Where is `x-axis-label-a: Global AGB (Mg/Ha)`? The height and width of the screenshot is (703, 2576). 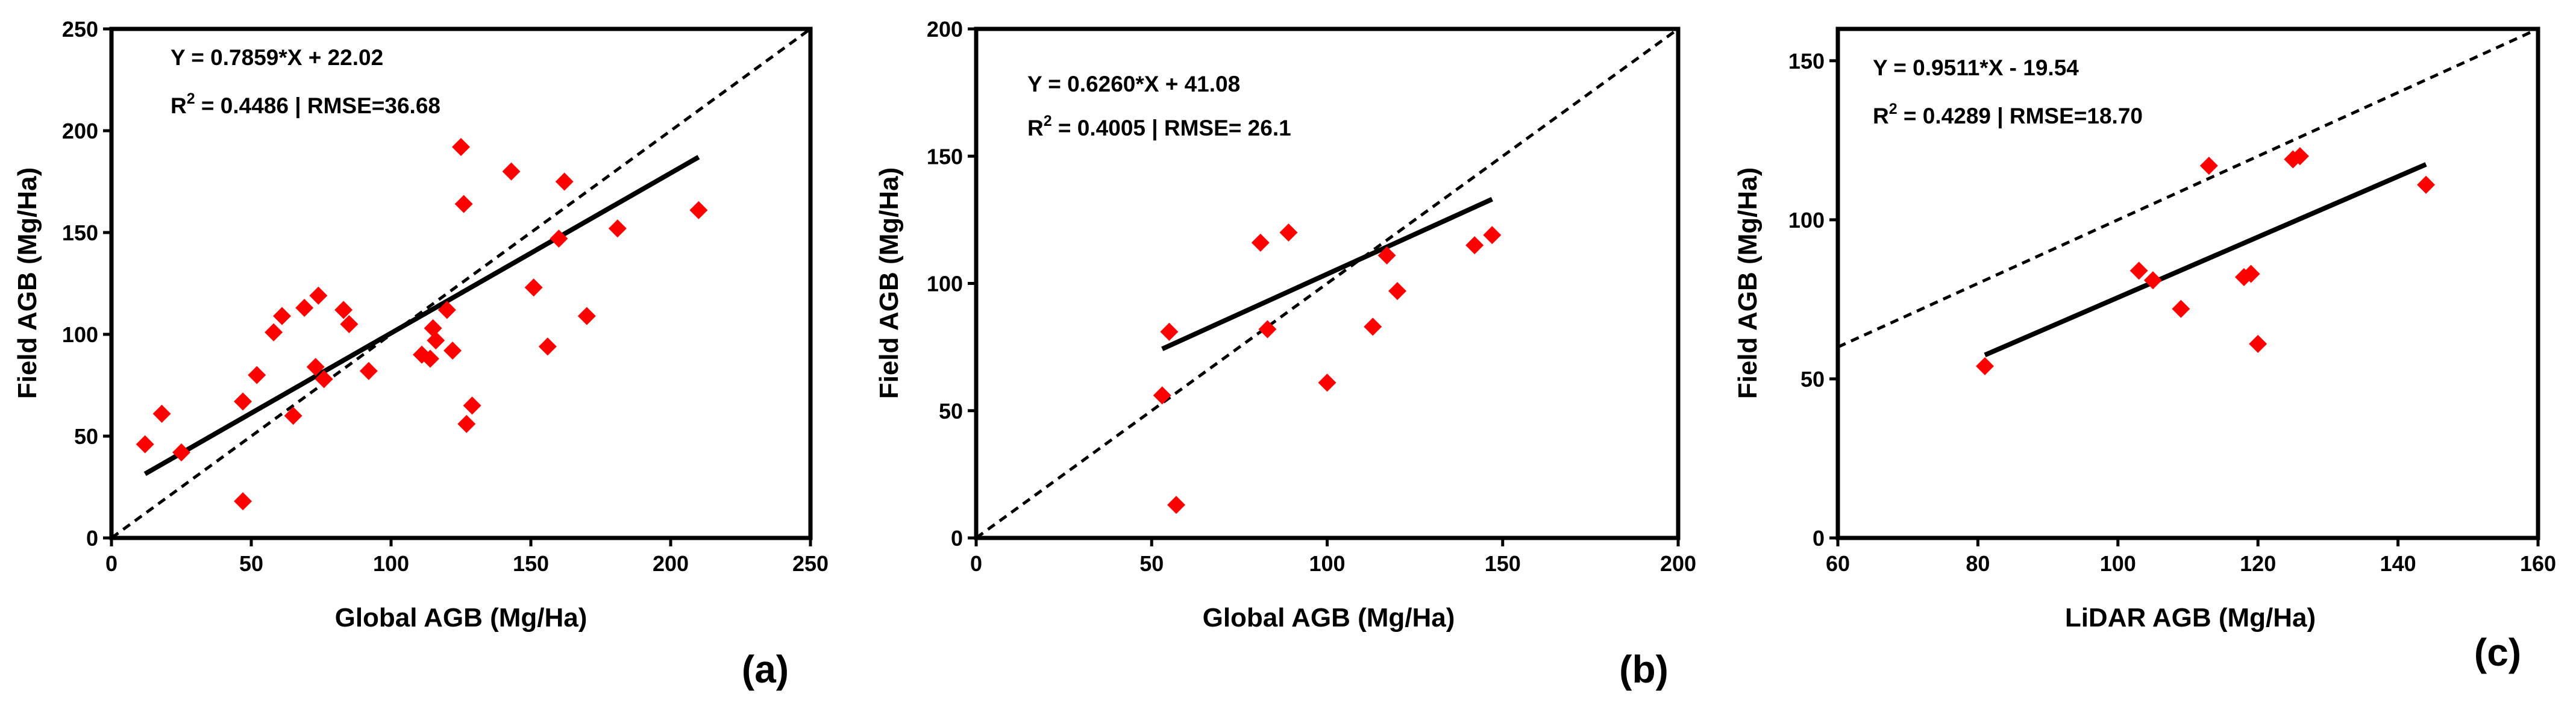
x-axis-label-a: Global AGB (Mg/Ha) is located at coordinates (461, 618).